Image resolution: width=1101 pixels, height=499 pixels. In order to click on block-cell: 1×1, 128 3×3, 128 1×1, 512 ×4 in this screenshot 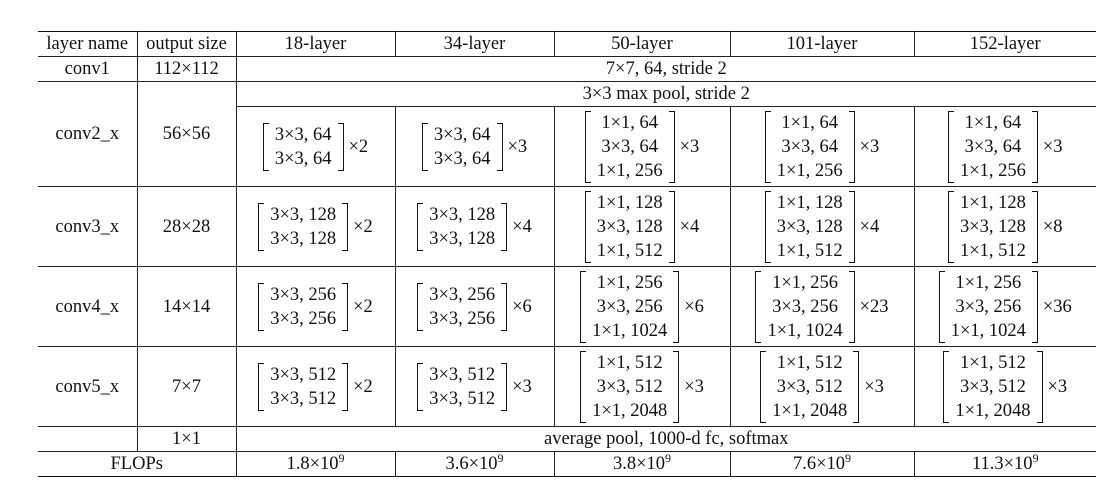, I will do `click(642, 226)`.